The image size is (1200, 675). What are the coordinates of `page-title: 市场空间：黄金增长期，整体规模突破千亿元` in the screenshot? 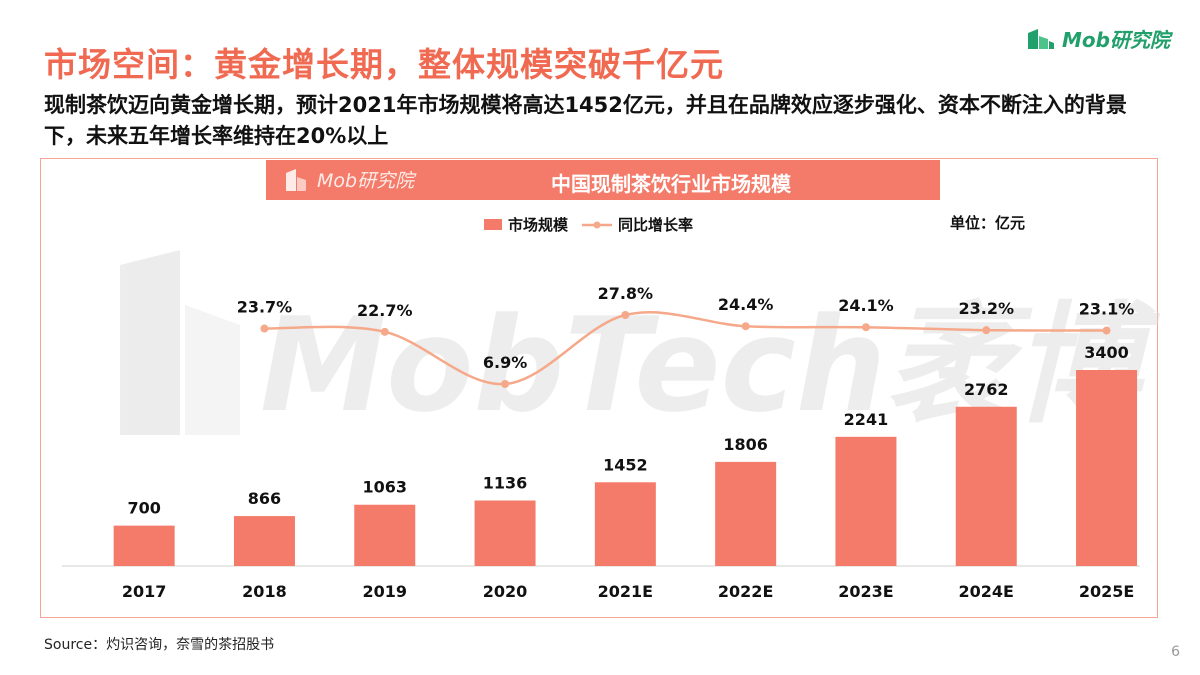 It's located at (384, 64).